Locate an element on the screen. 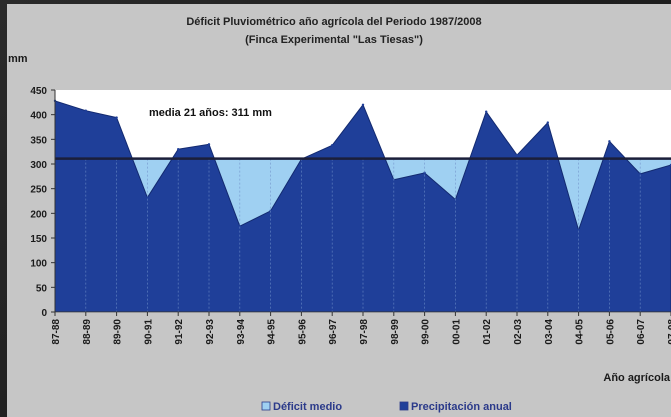  y-tick-label: 350 is located at coordinates (38, 140).